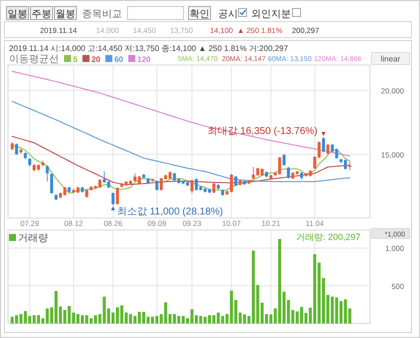 The image size is (420, 338). I want to click on text: 일봉, so click(18, 14).